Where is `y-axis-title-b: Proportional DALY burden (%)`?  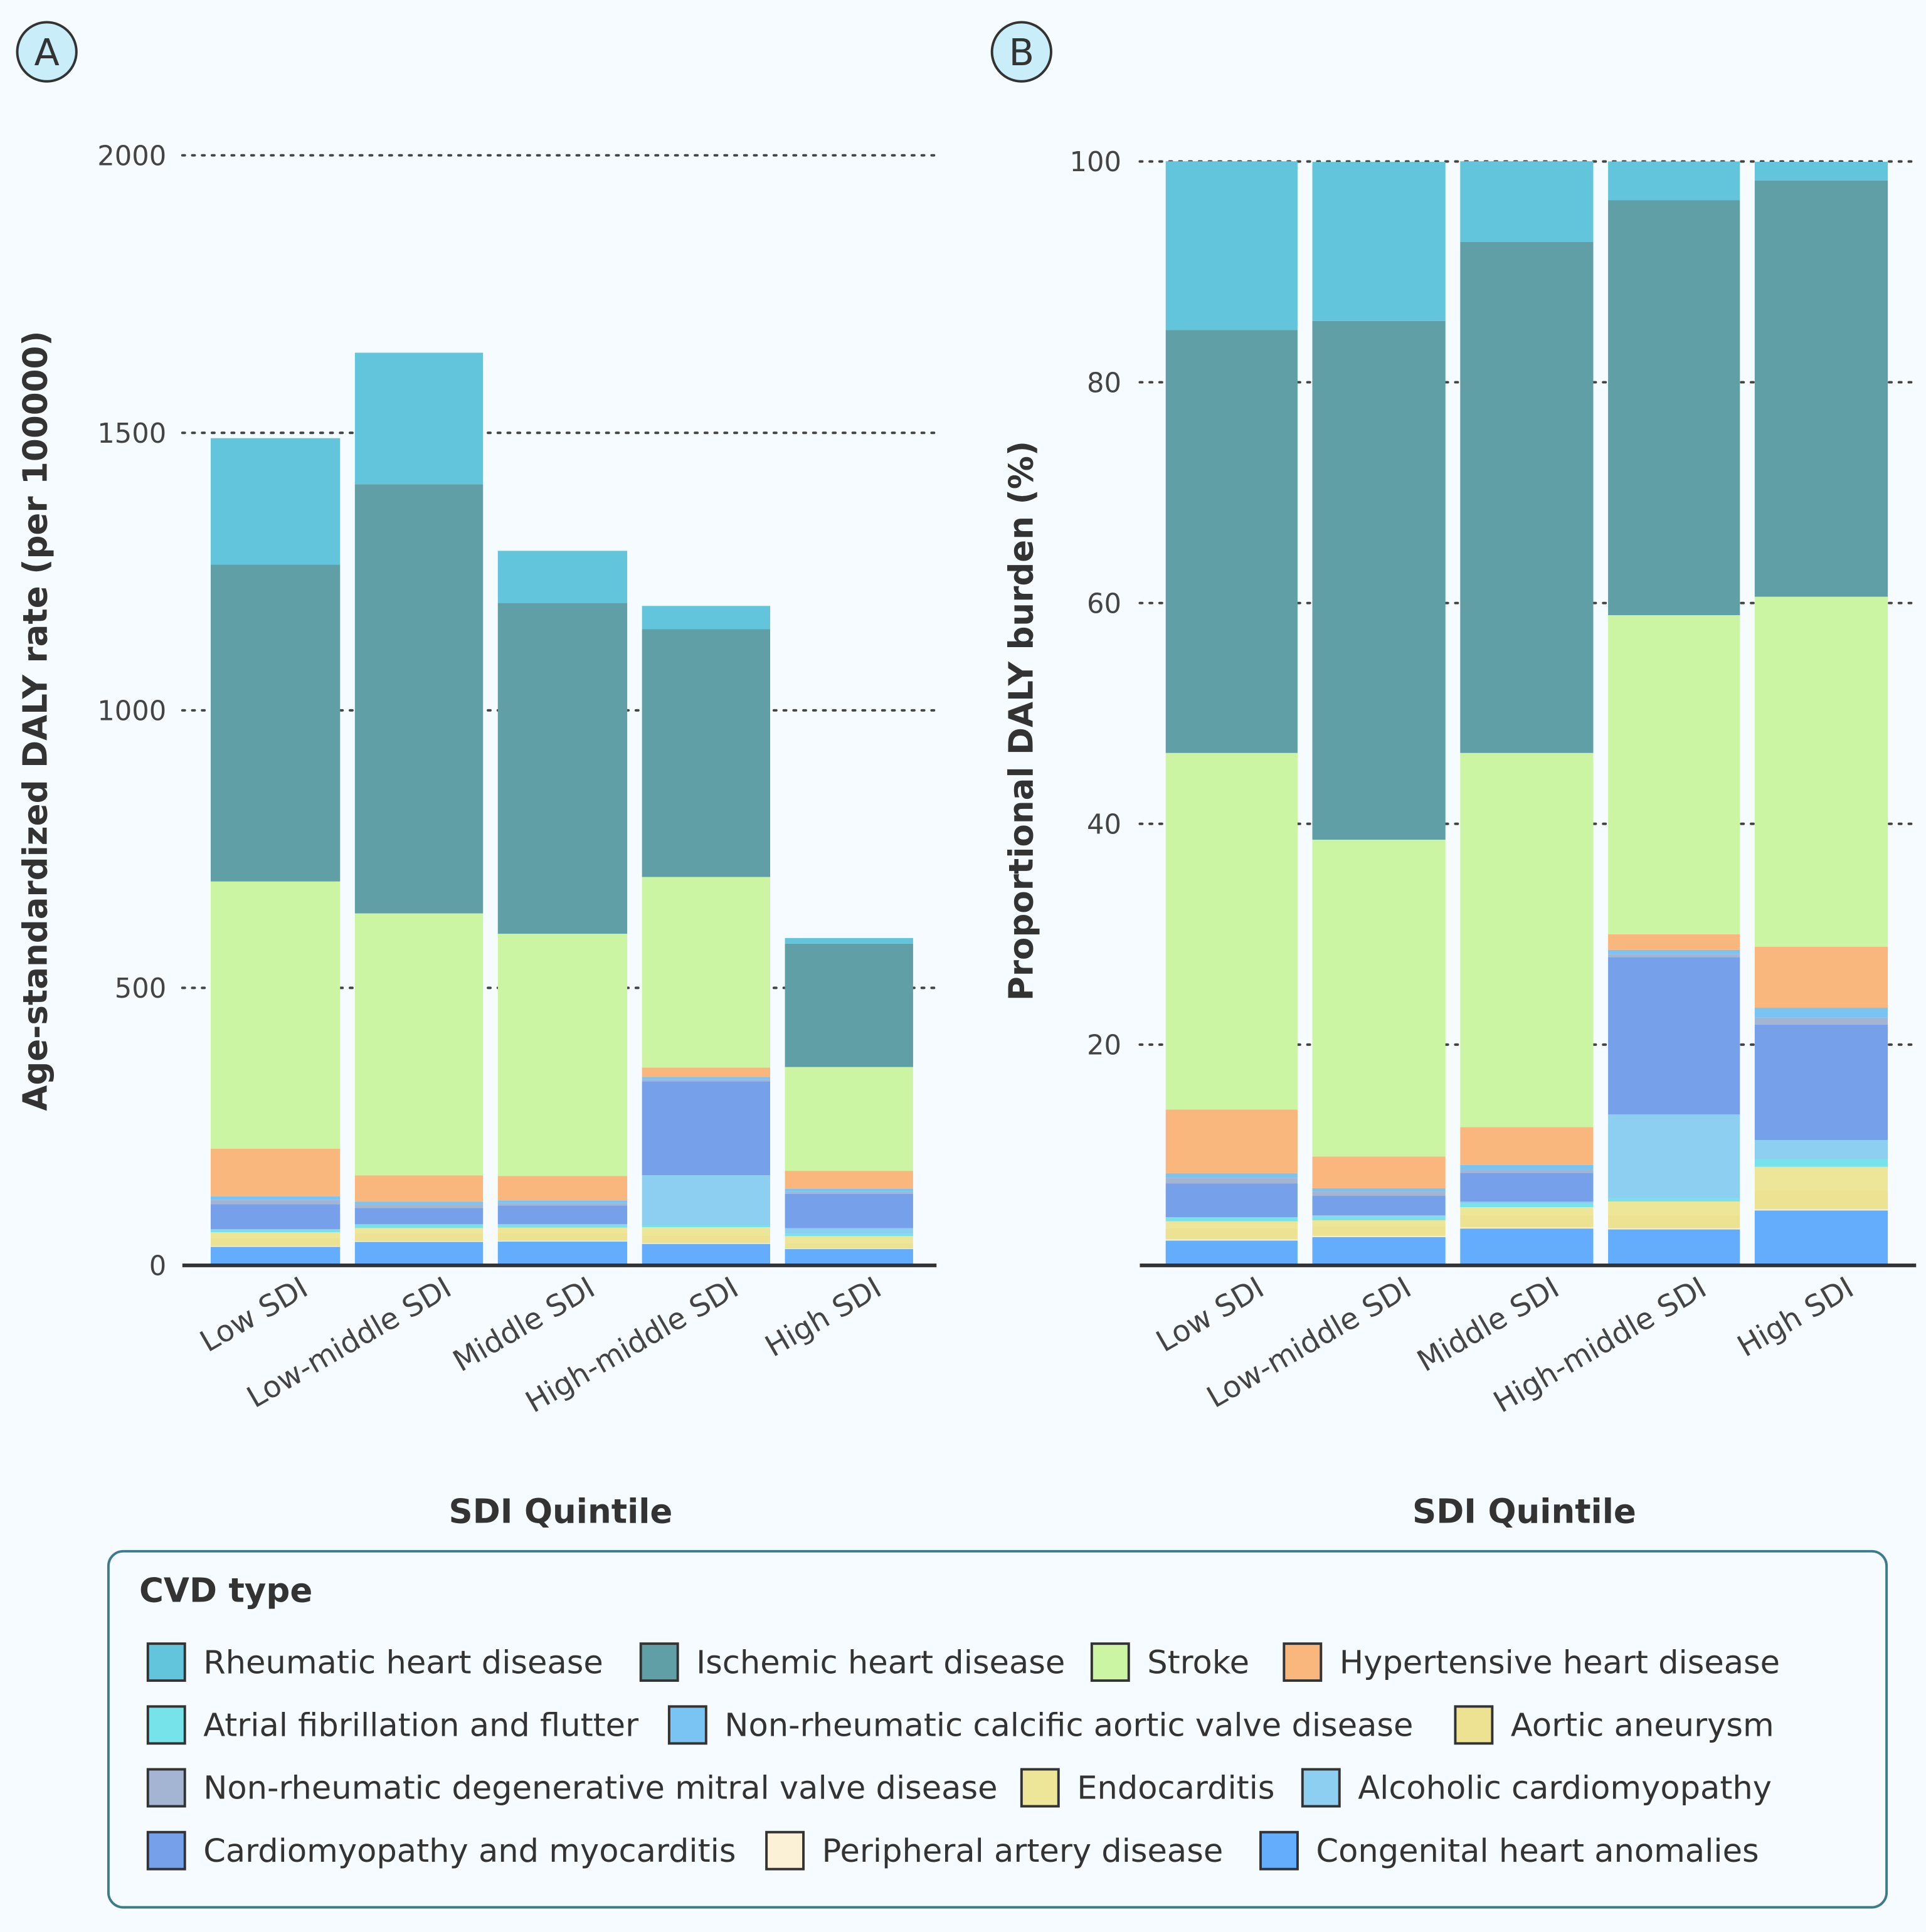
y-axis-title-b: Proportional DALY burden (%) is located at coordinates (1021, 721).